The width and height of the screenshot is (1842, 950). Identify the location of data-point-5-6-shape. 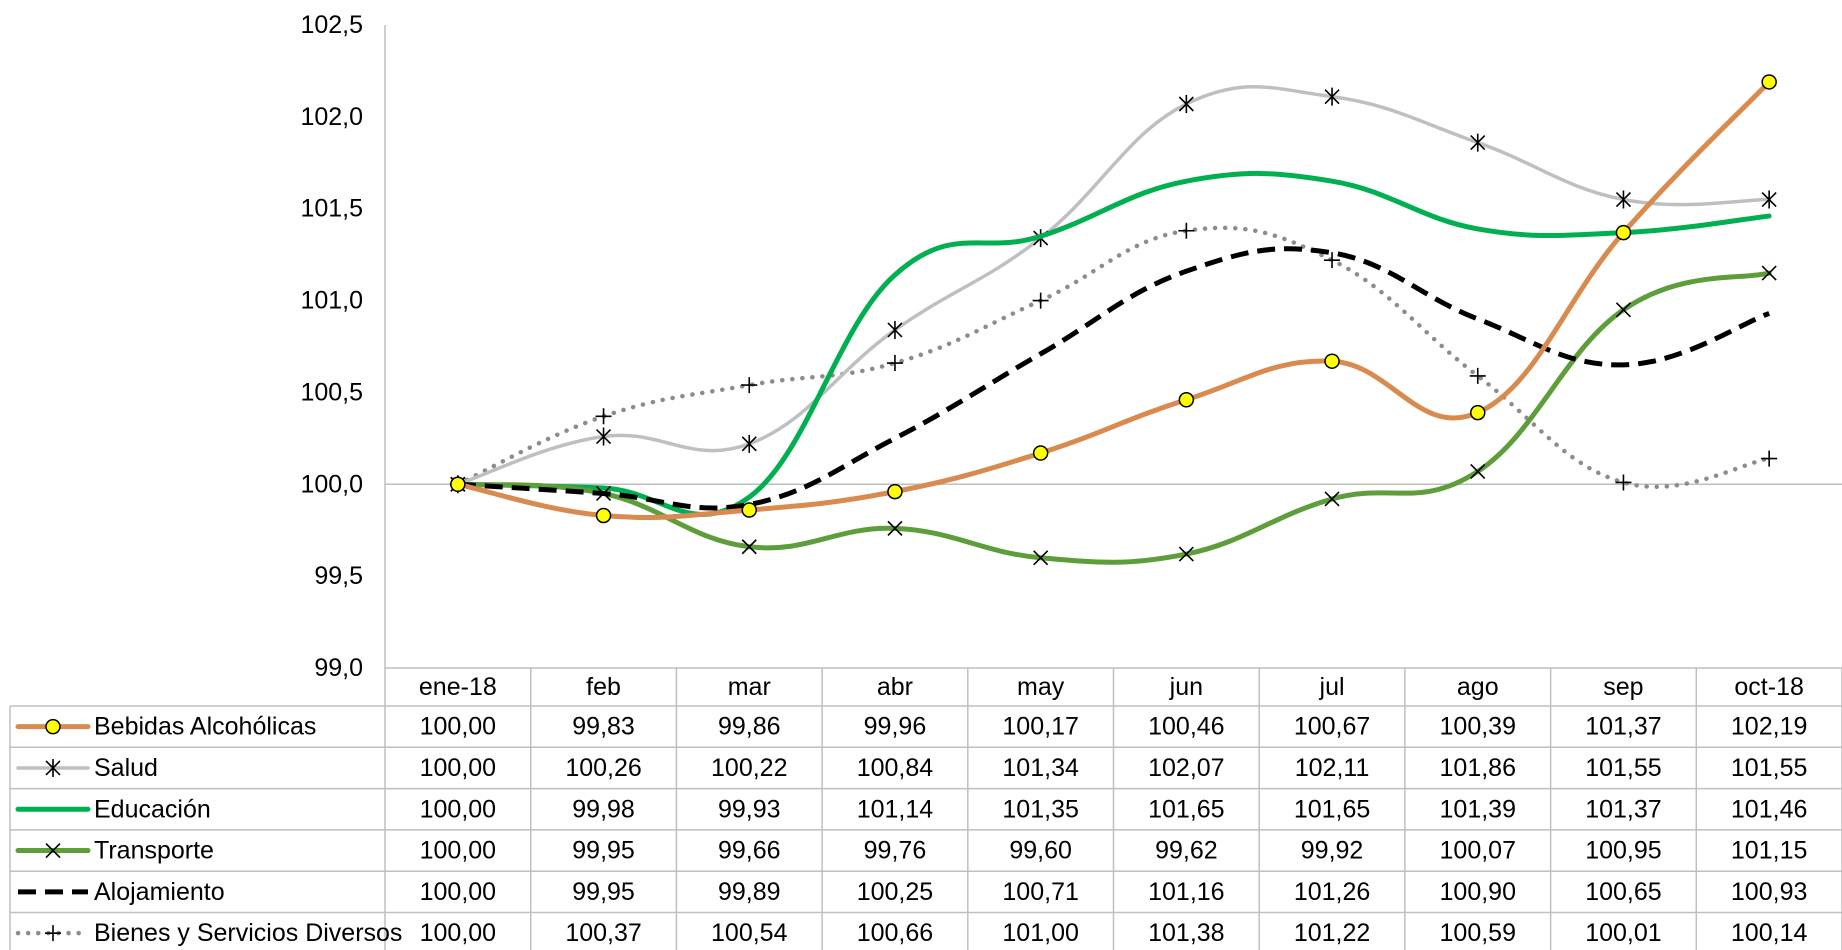
(1332, 260).